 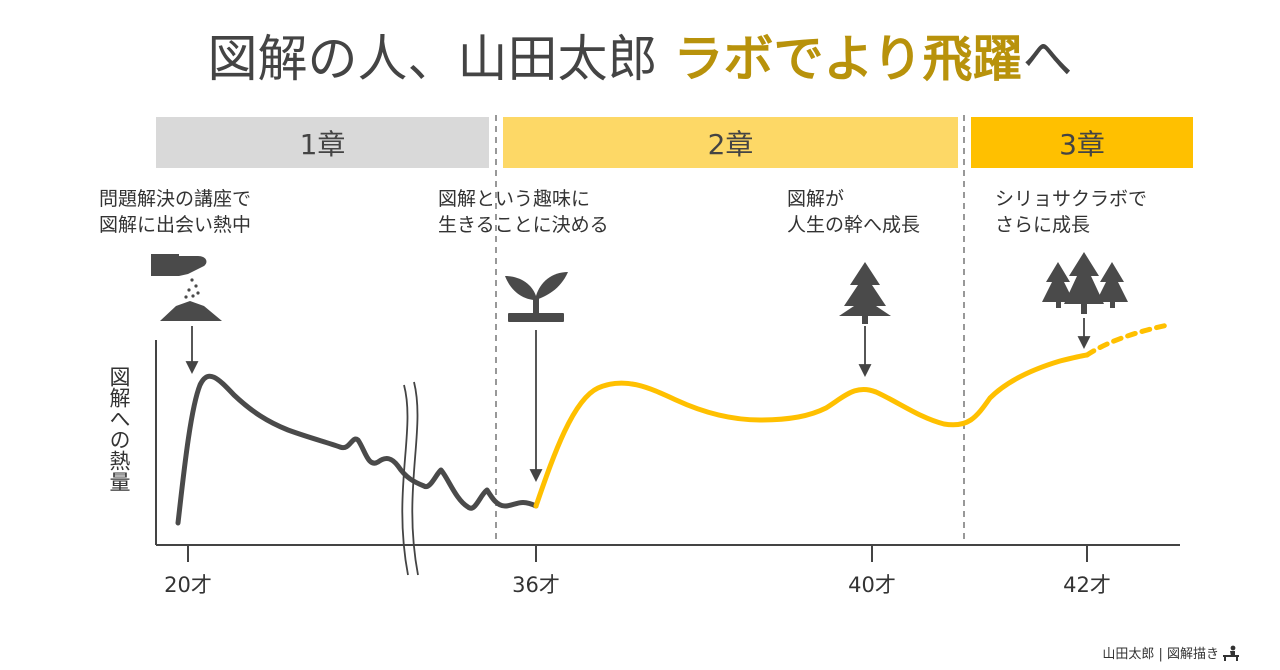 What do you see at coordinates (854, 225) in the screenshot?
I see `note-3-line2: 人生の幹へ成長` at bounding box center [854, 225].